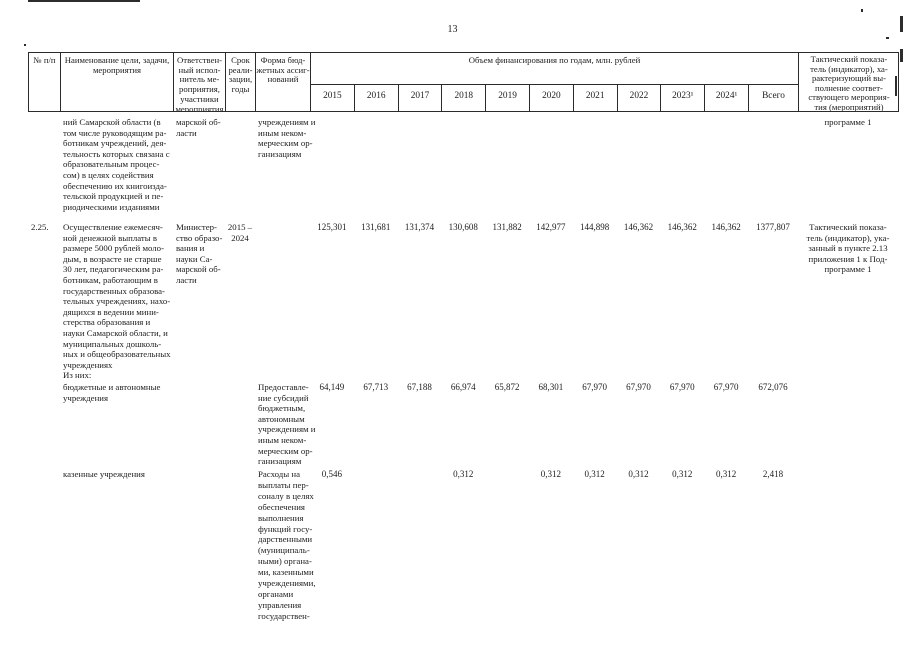 The image size is (905, 650). What do you see at coordinates (376, 227) in the screenshot?
I see `cell-value-2016: 131,681` at bounding box center [376, 227].